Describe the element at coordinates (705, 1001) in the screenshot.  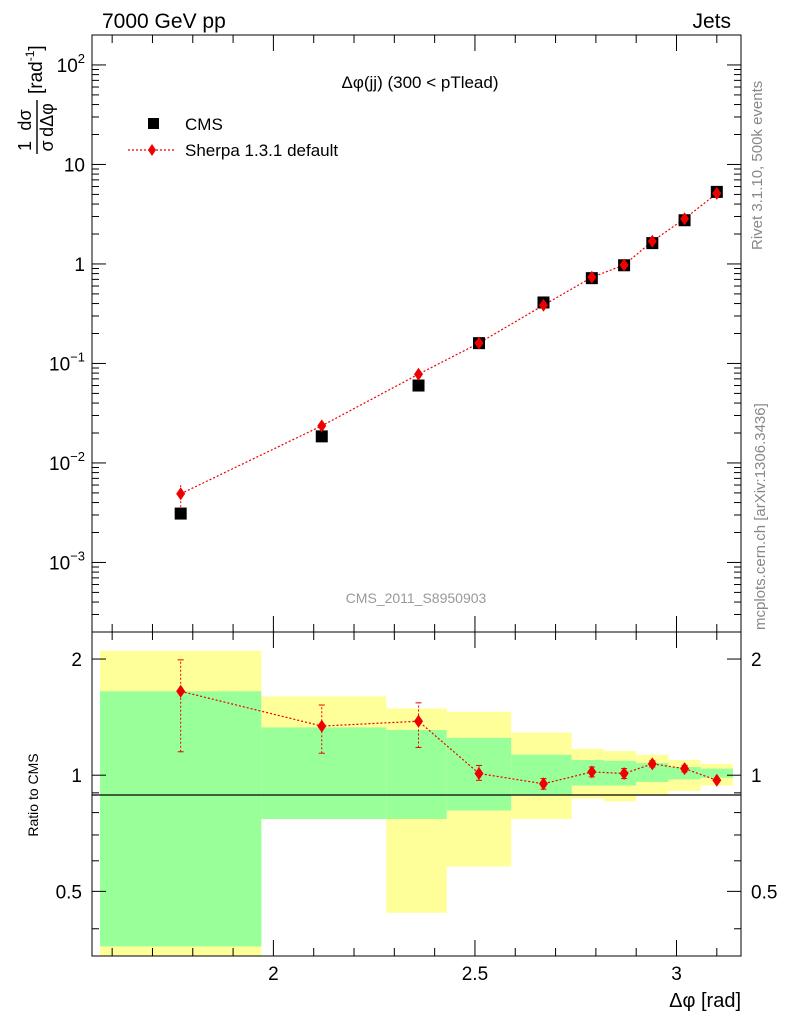
I see `x-axis-label: Δφ [rad]` at that location.